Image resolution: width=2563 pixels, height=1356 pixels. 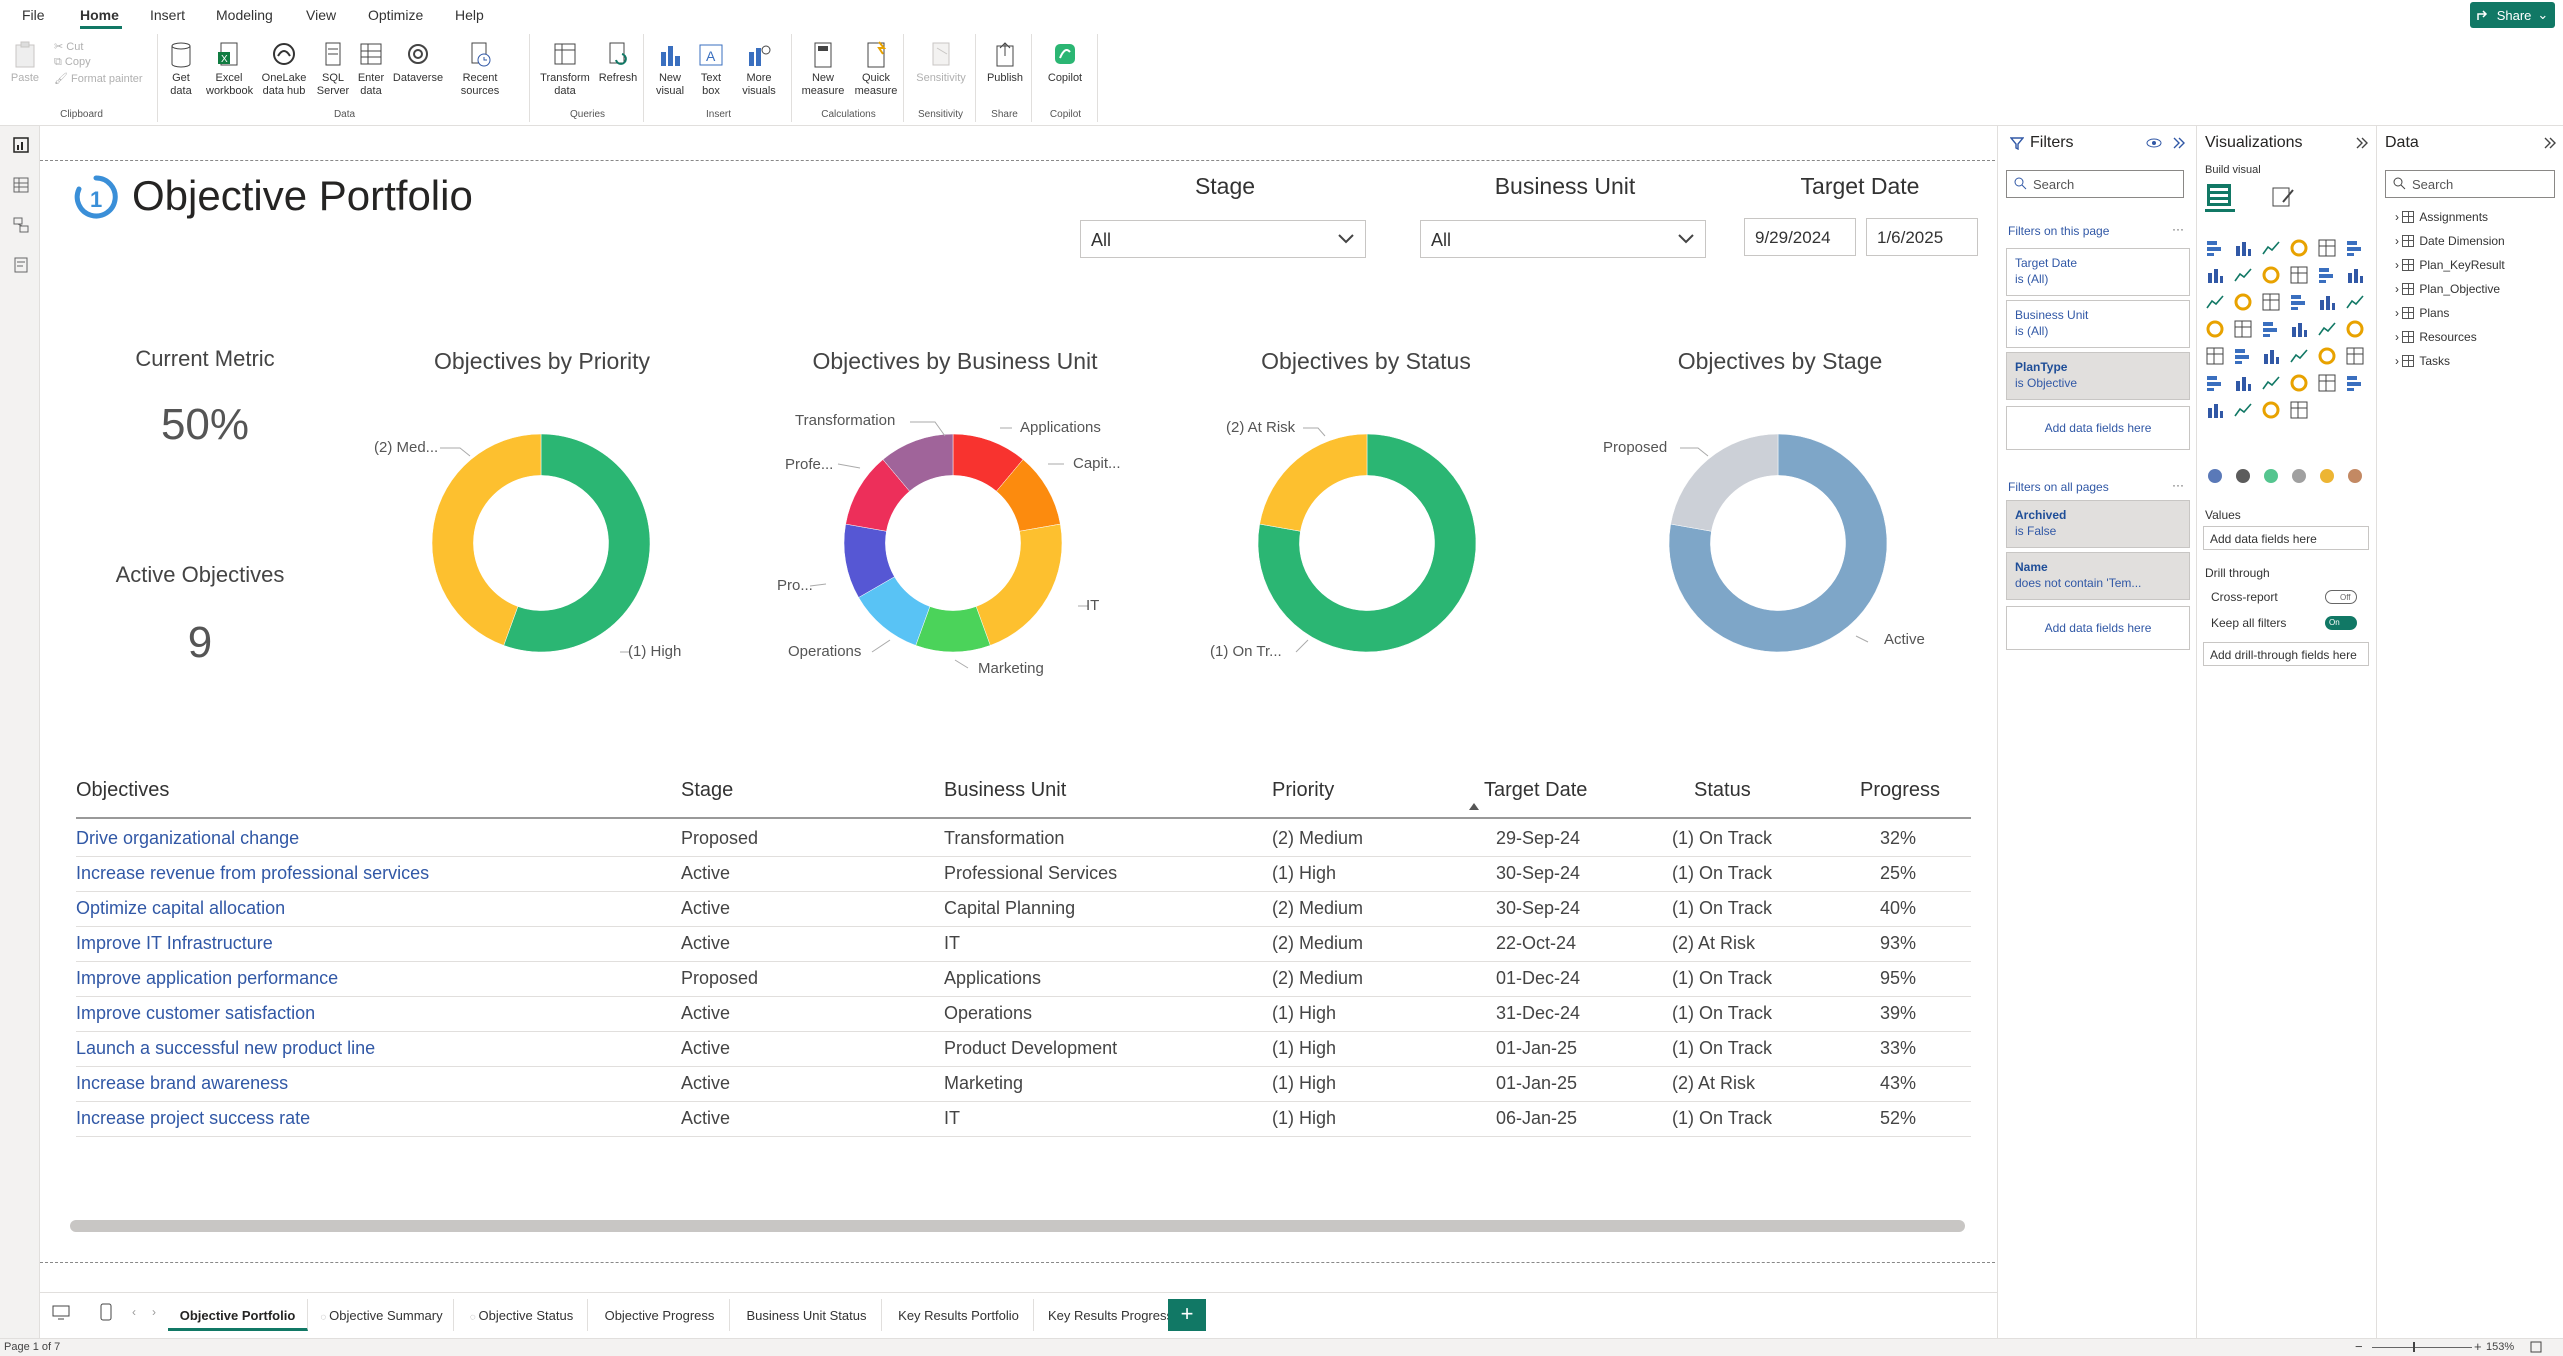 What do you see at coordinates (2327, 383) in the screenshot?
I see `paginated-report-icon` at bounding box center [2327, 383].